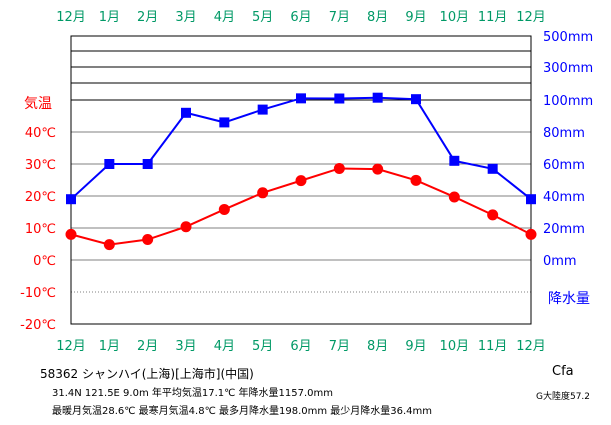 The height and width of the screenshot is (425, 611). I want to click on month-label-top-0: 12月, so click(71, 17).